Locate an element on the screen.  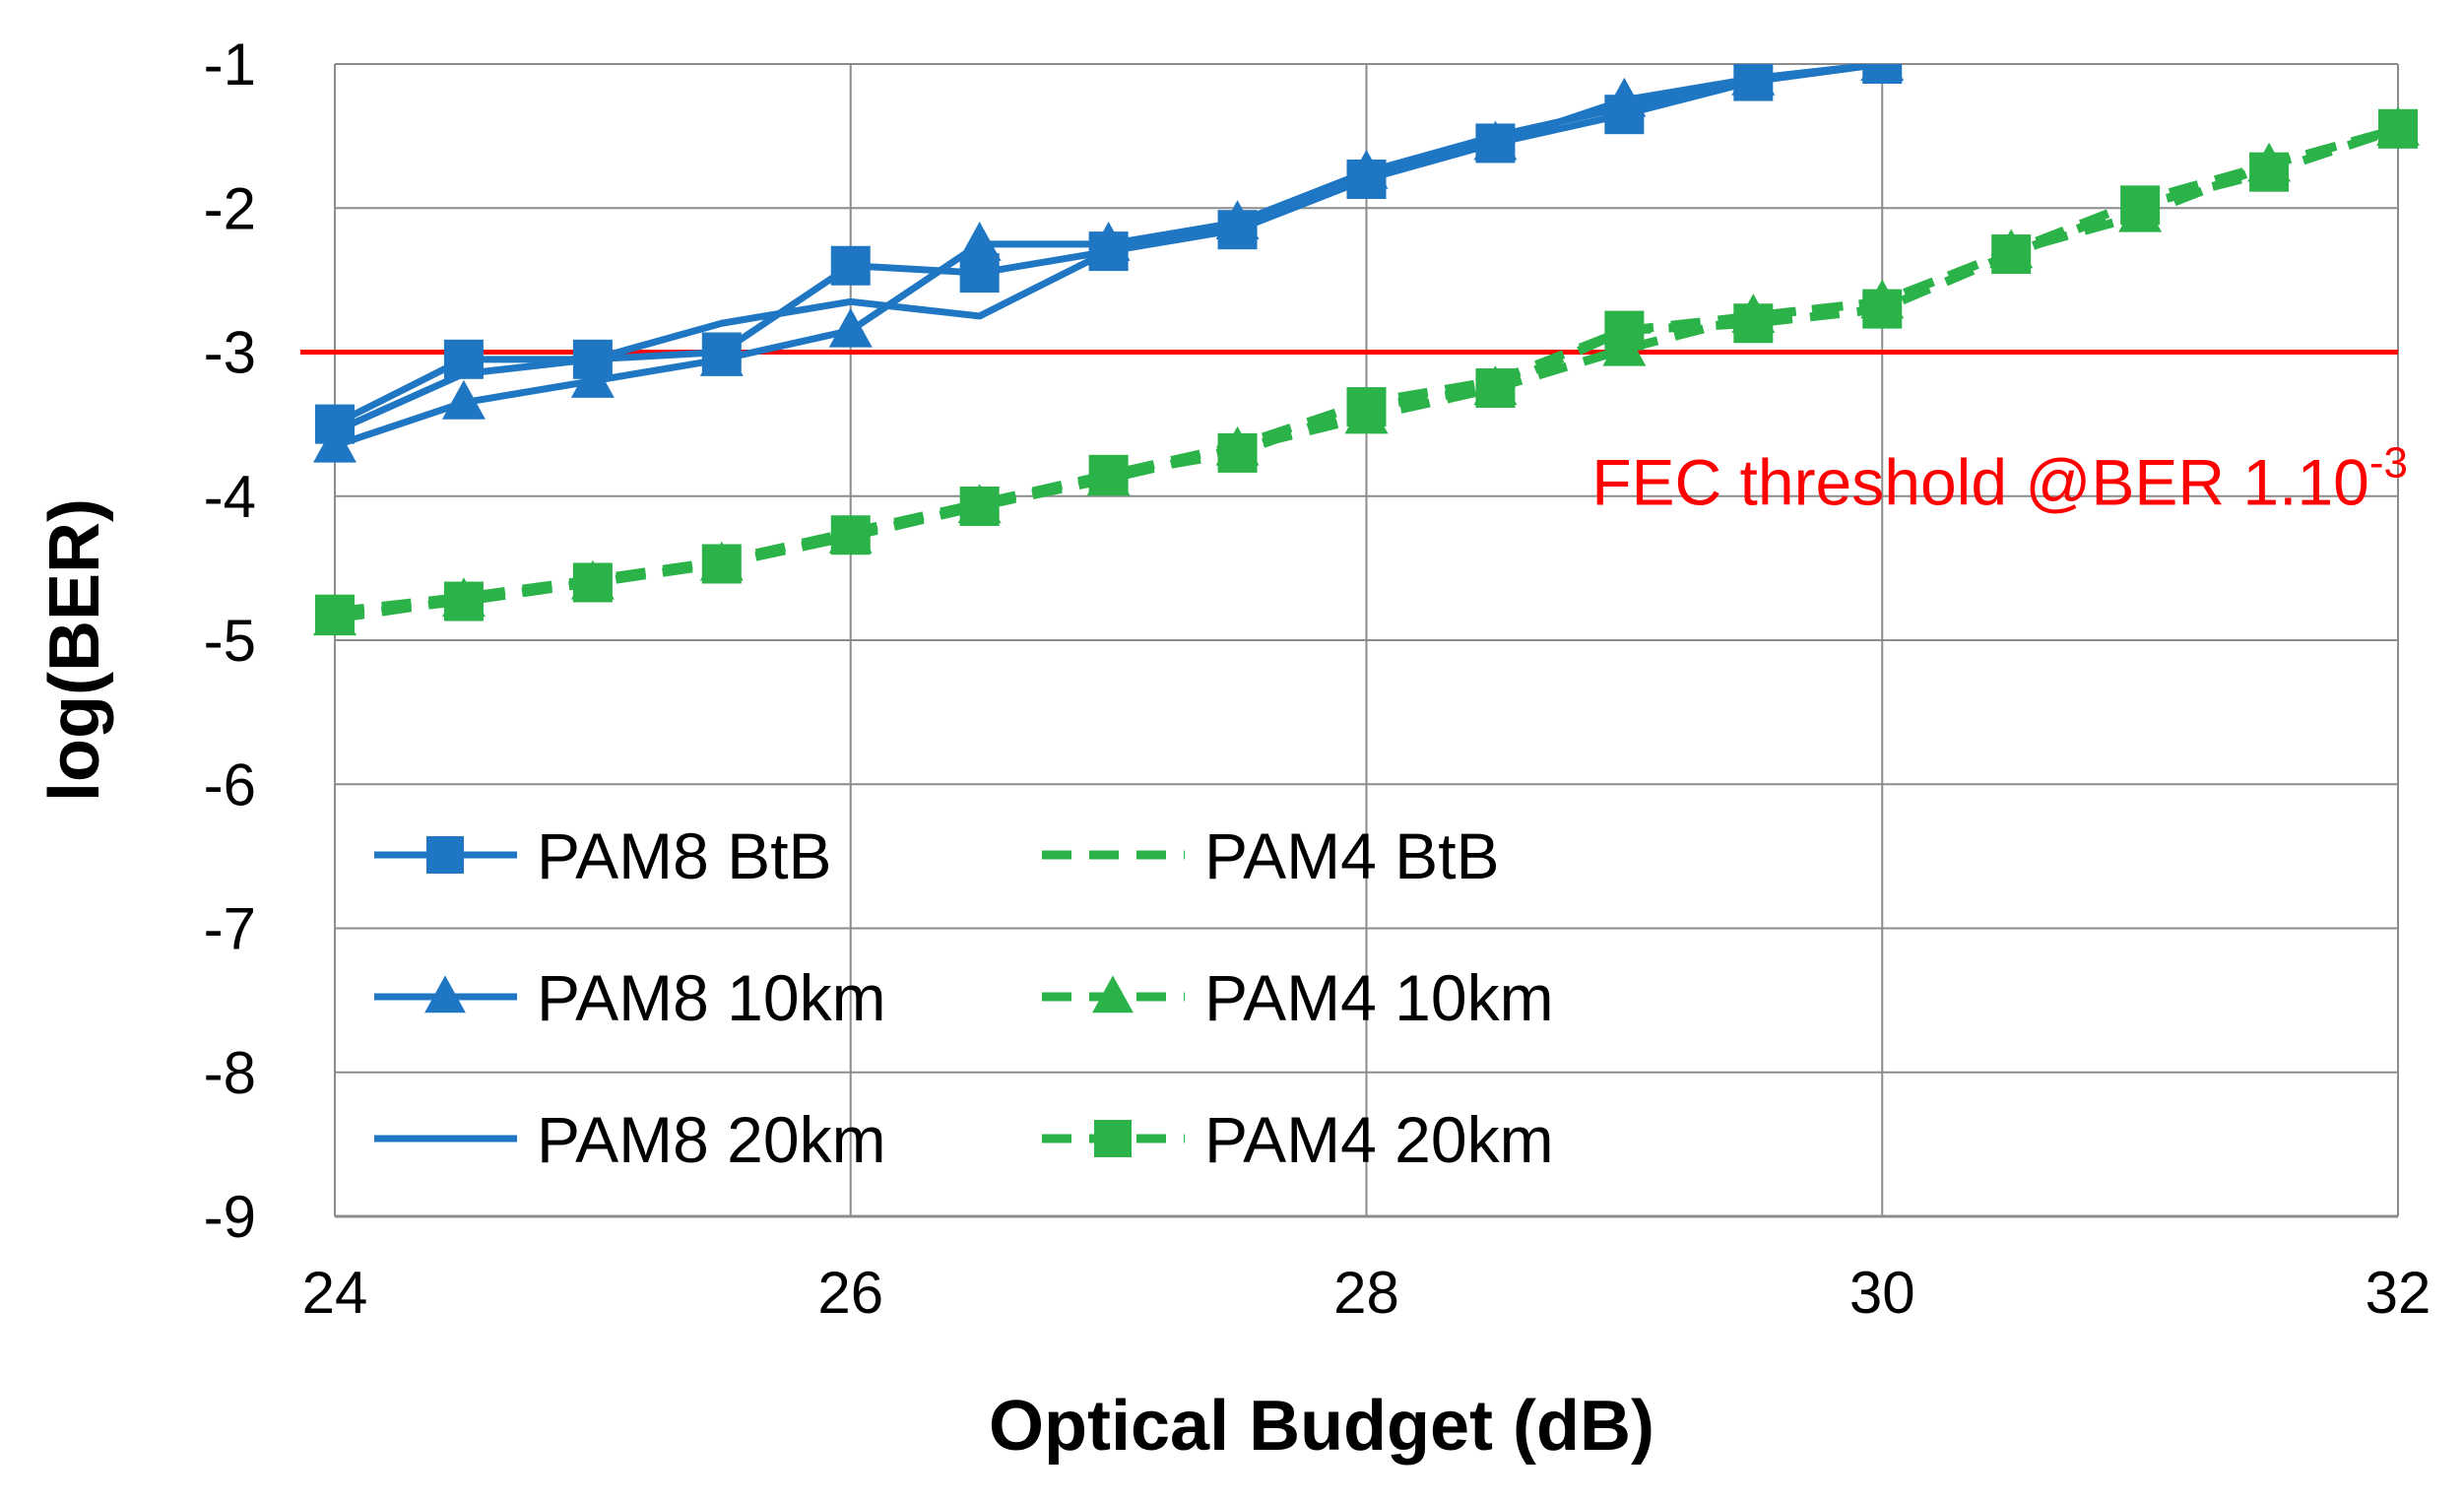
legend-entry-pam8-20km: PAM8 20km is located at coordinates (630, 1139).